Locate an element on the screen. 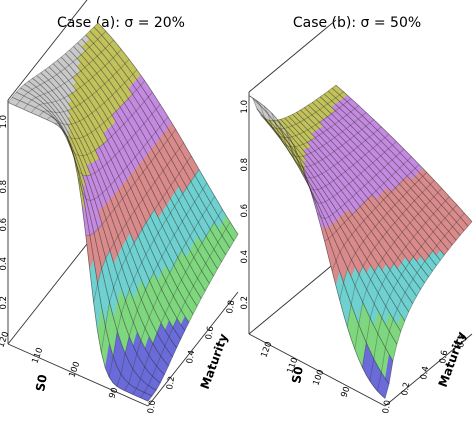 The image size is (474, 432). panel-a-z-tick-label: 0.2 is located at coordinates (4, 303).